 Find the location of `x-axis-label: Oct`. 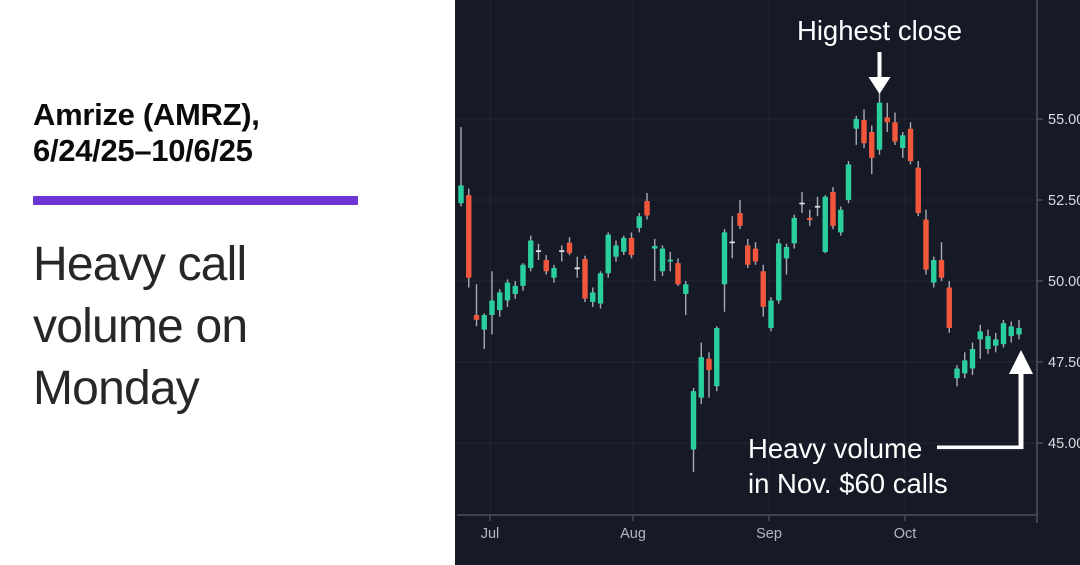

x-axis-label: Oct is located at coordinates (905, 534).